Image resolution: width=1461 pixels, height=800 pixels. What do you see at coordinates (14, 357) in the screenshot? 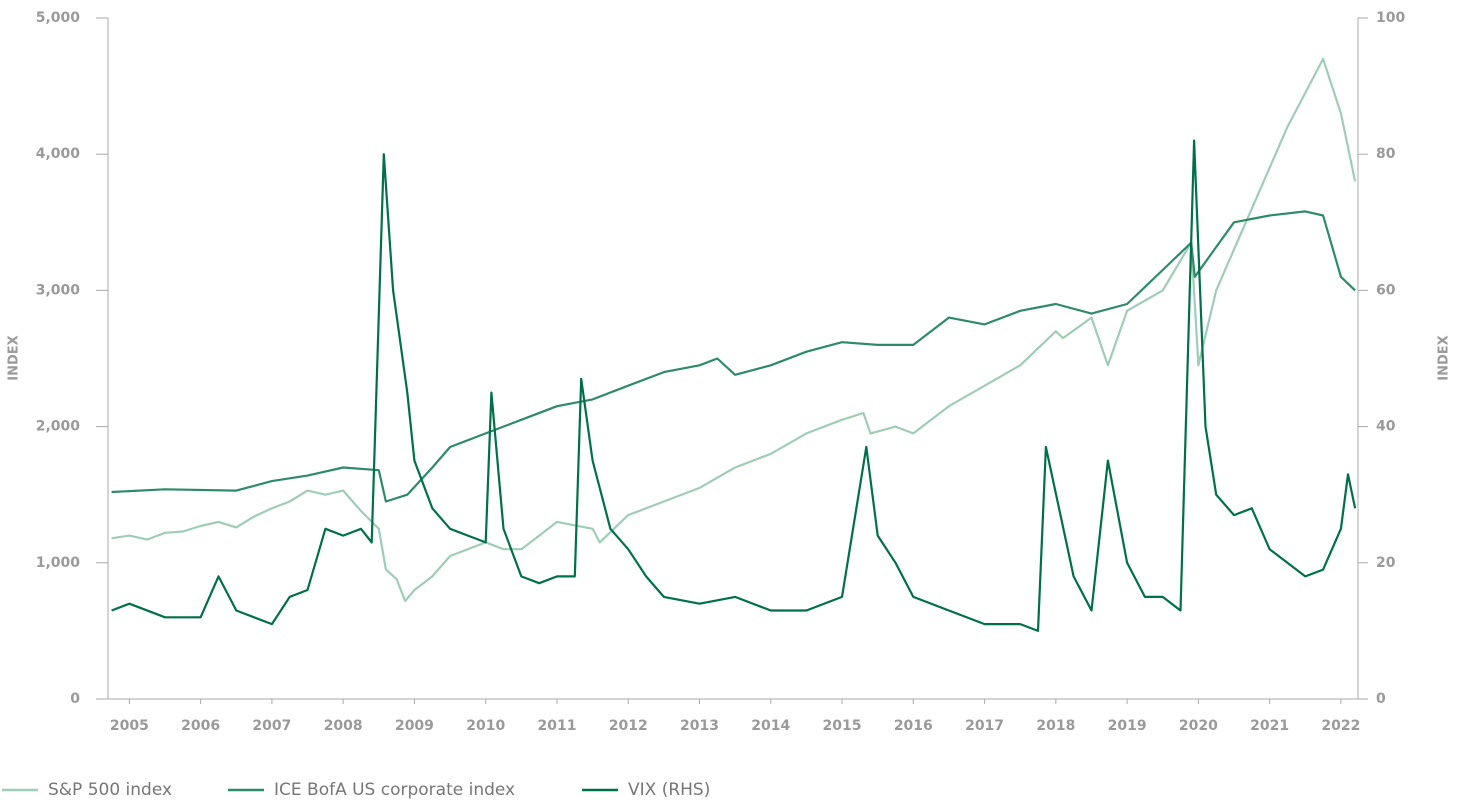
I see `y-axis-title: INDEX` at bounding box center [14, 357].